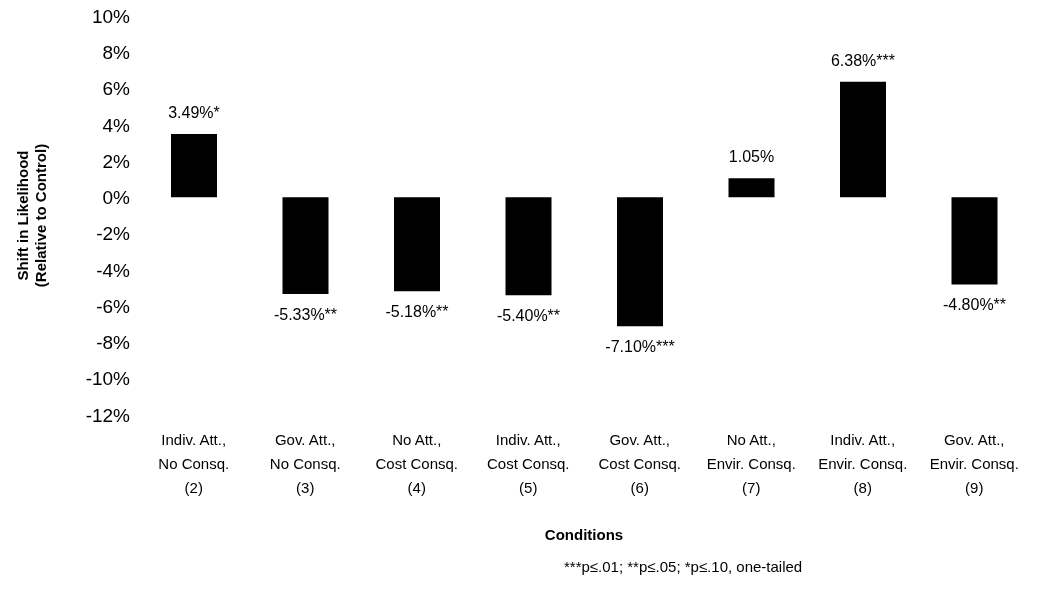  What do you see at coordinates (528, 463) in the screenshot?
I see `x-tick-label: Indiv. Att., Cost Consq. (5)` at bounding box center [528, 463].